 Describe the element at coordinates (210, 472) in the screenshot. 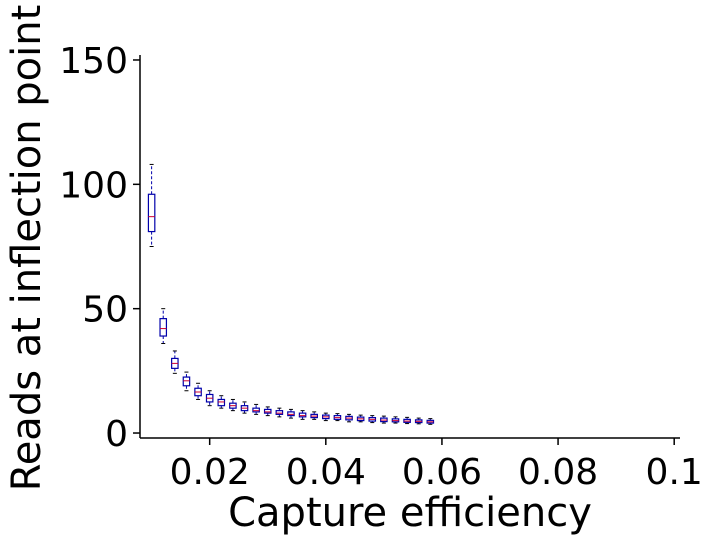

I see `x-tick-label: 0.02` at that location.